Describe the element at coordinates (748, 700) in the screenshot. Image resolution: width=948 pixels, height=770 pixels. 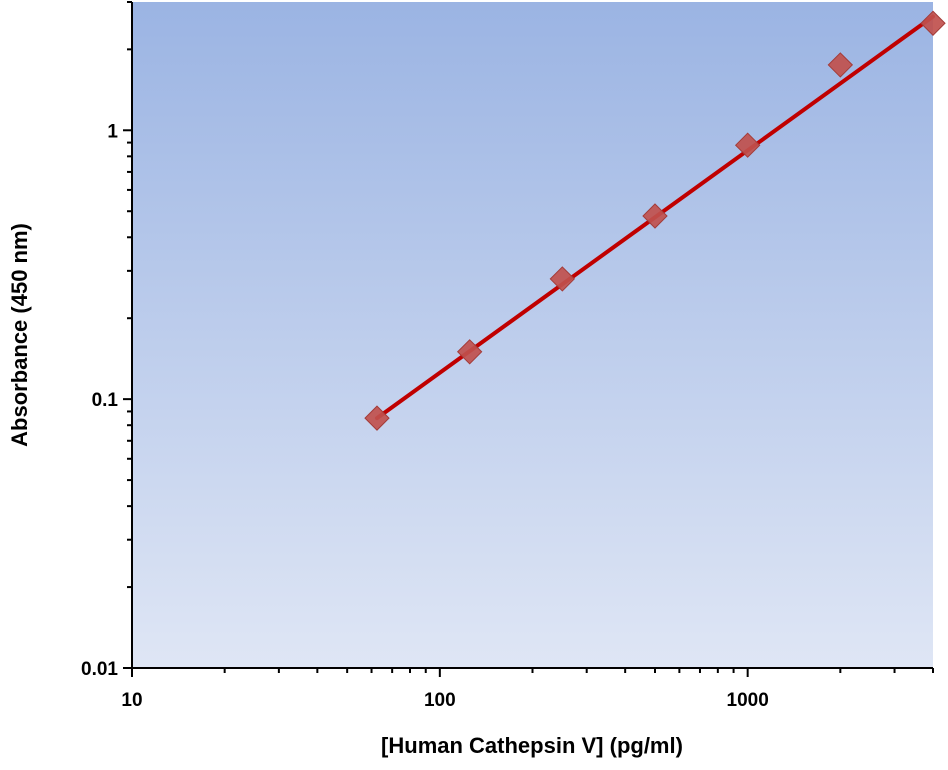
I see `x-tick-label: 1000` at that location.